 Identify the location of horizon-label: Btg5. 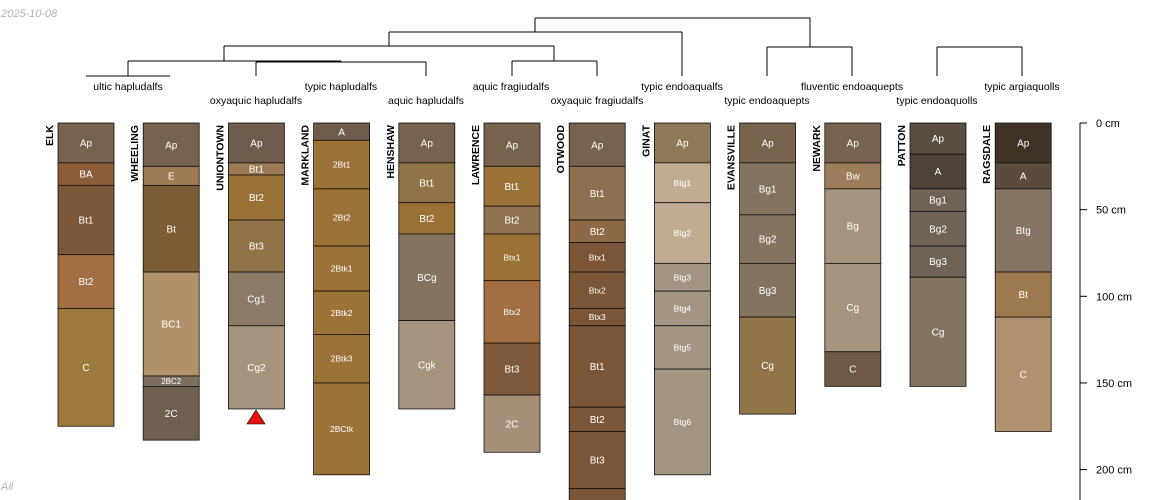
(683, 347).